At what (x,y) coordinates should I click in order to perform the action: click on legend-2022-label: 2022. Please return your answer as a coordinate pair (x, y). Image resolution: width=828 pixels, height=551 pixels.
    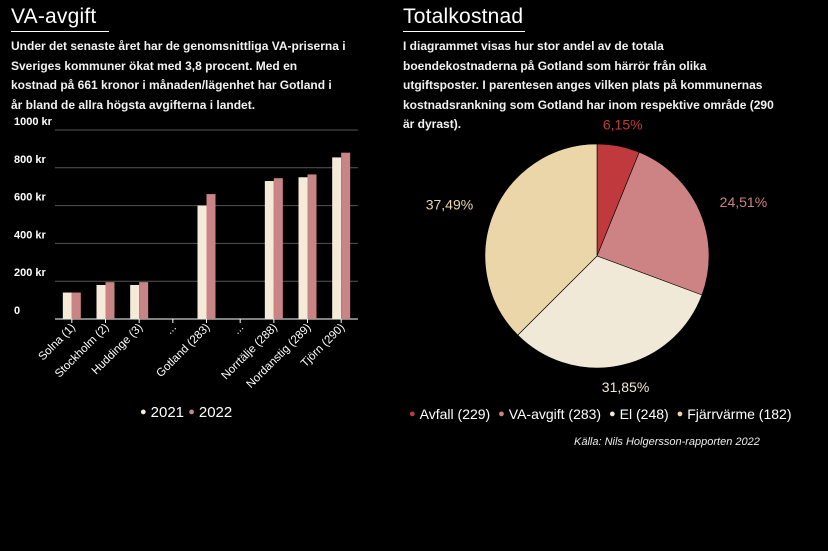
    Looking at the image, I should click on (215, 412).